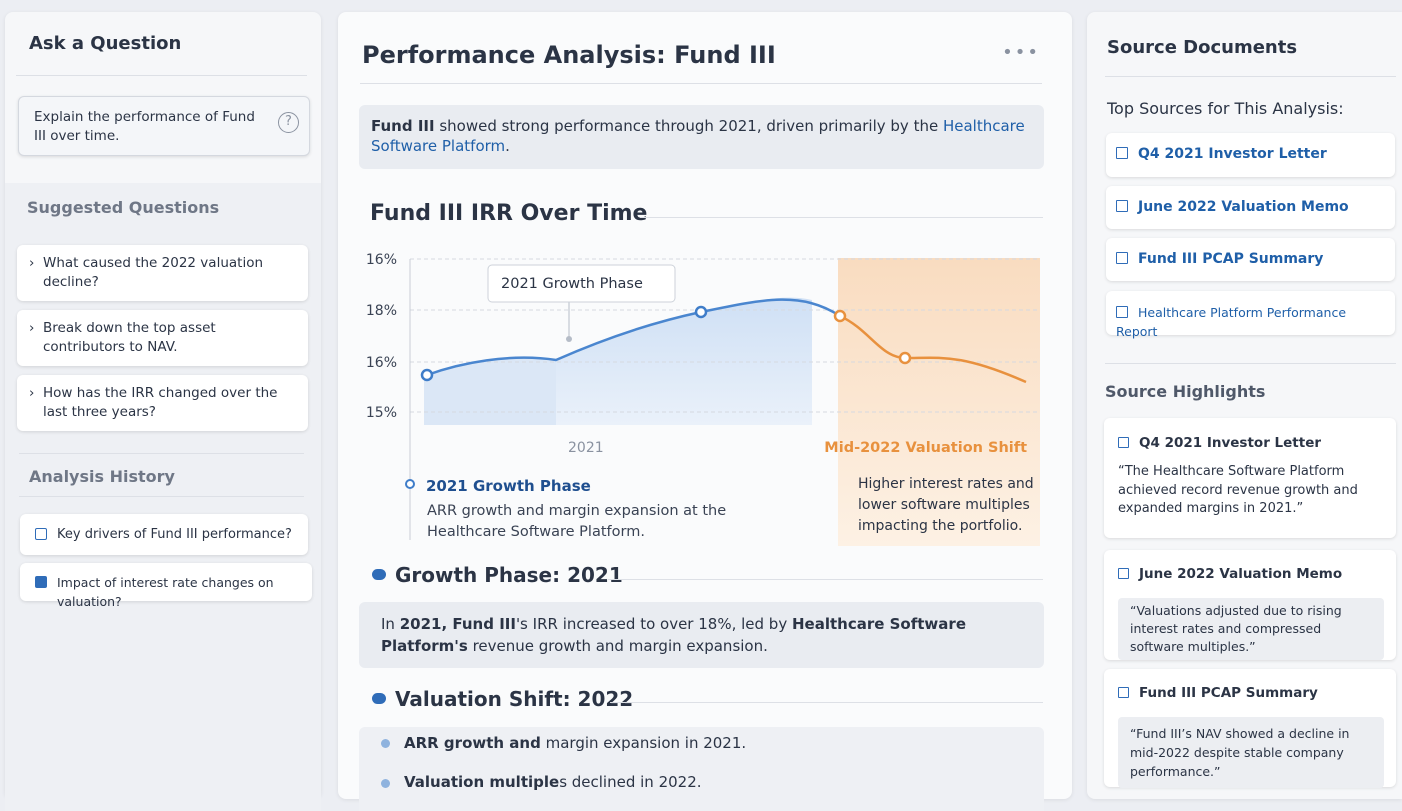 Image resolution: width=1402 pixels, height=811 pixels. What do you see at coordinates (509, 575) in the screenshot?
I see `growth-section-title: Growth Phase: 2021` at bounding box center [509, 575].